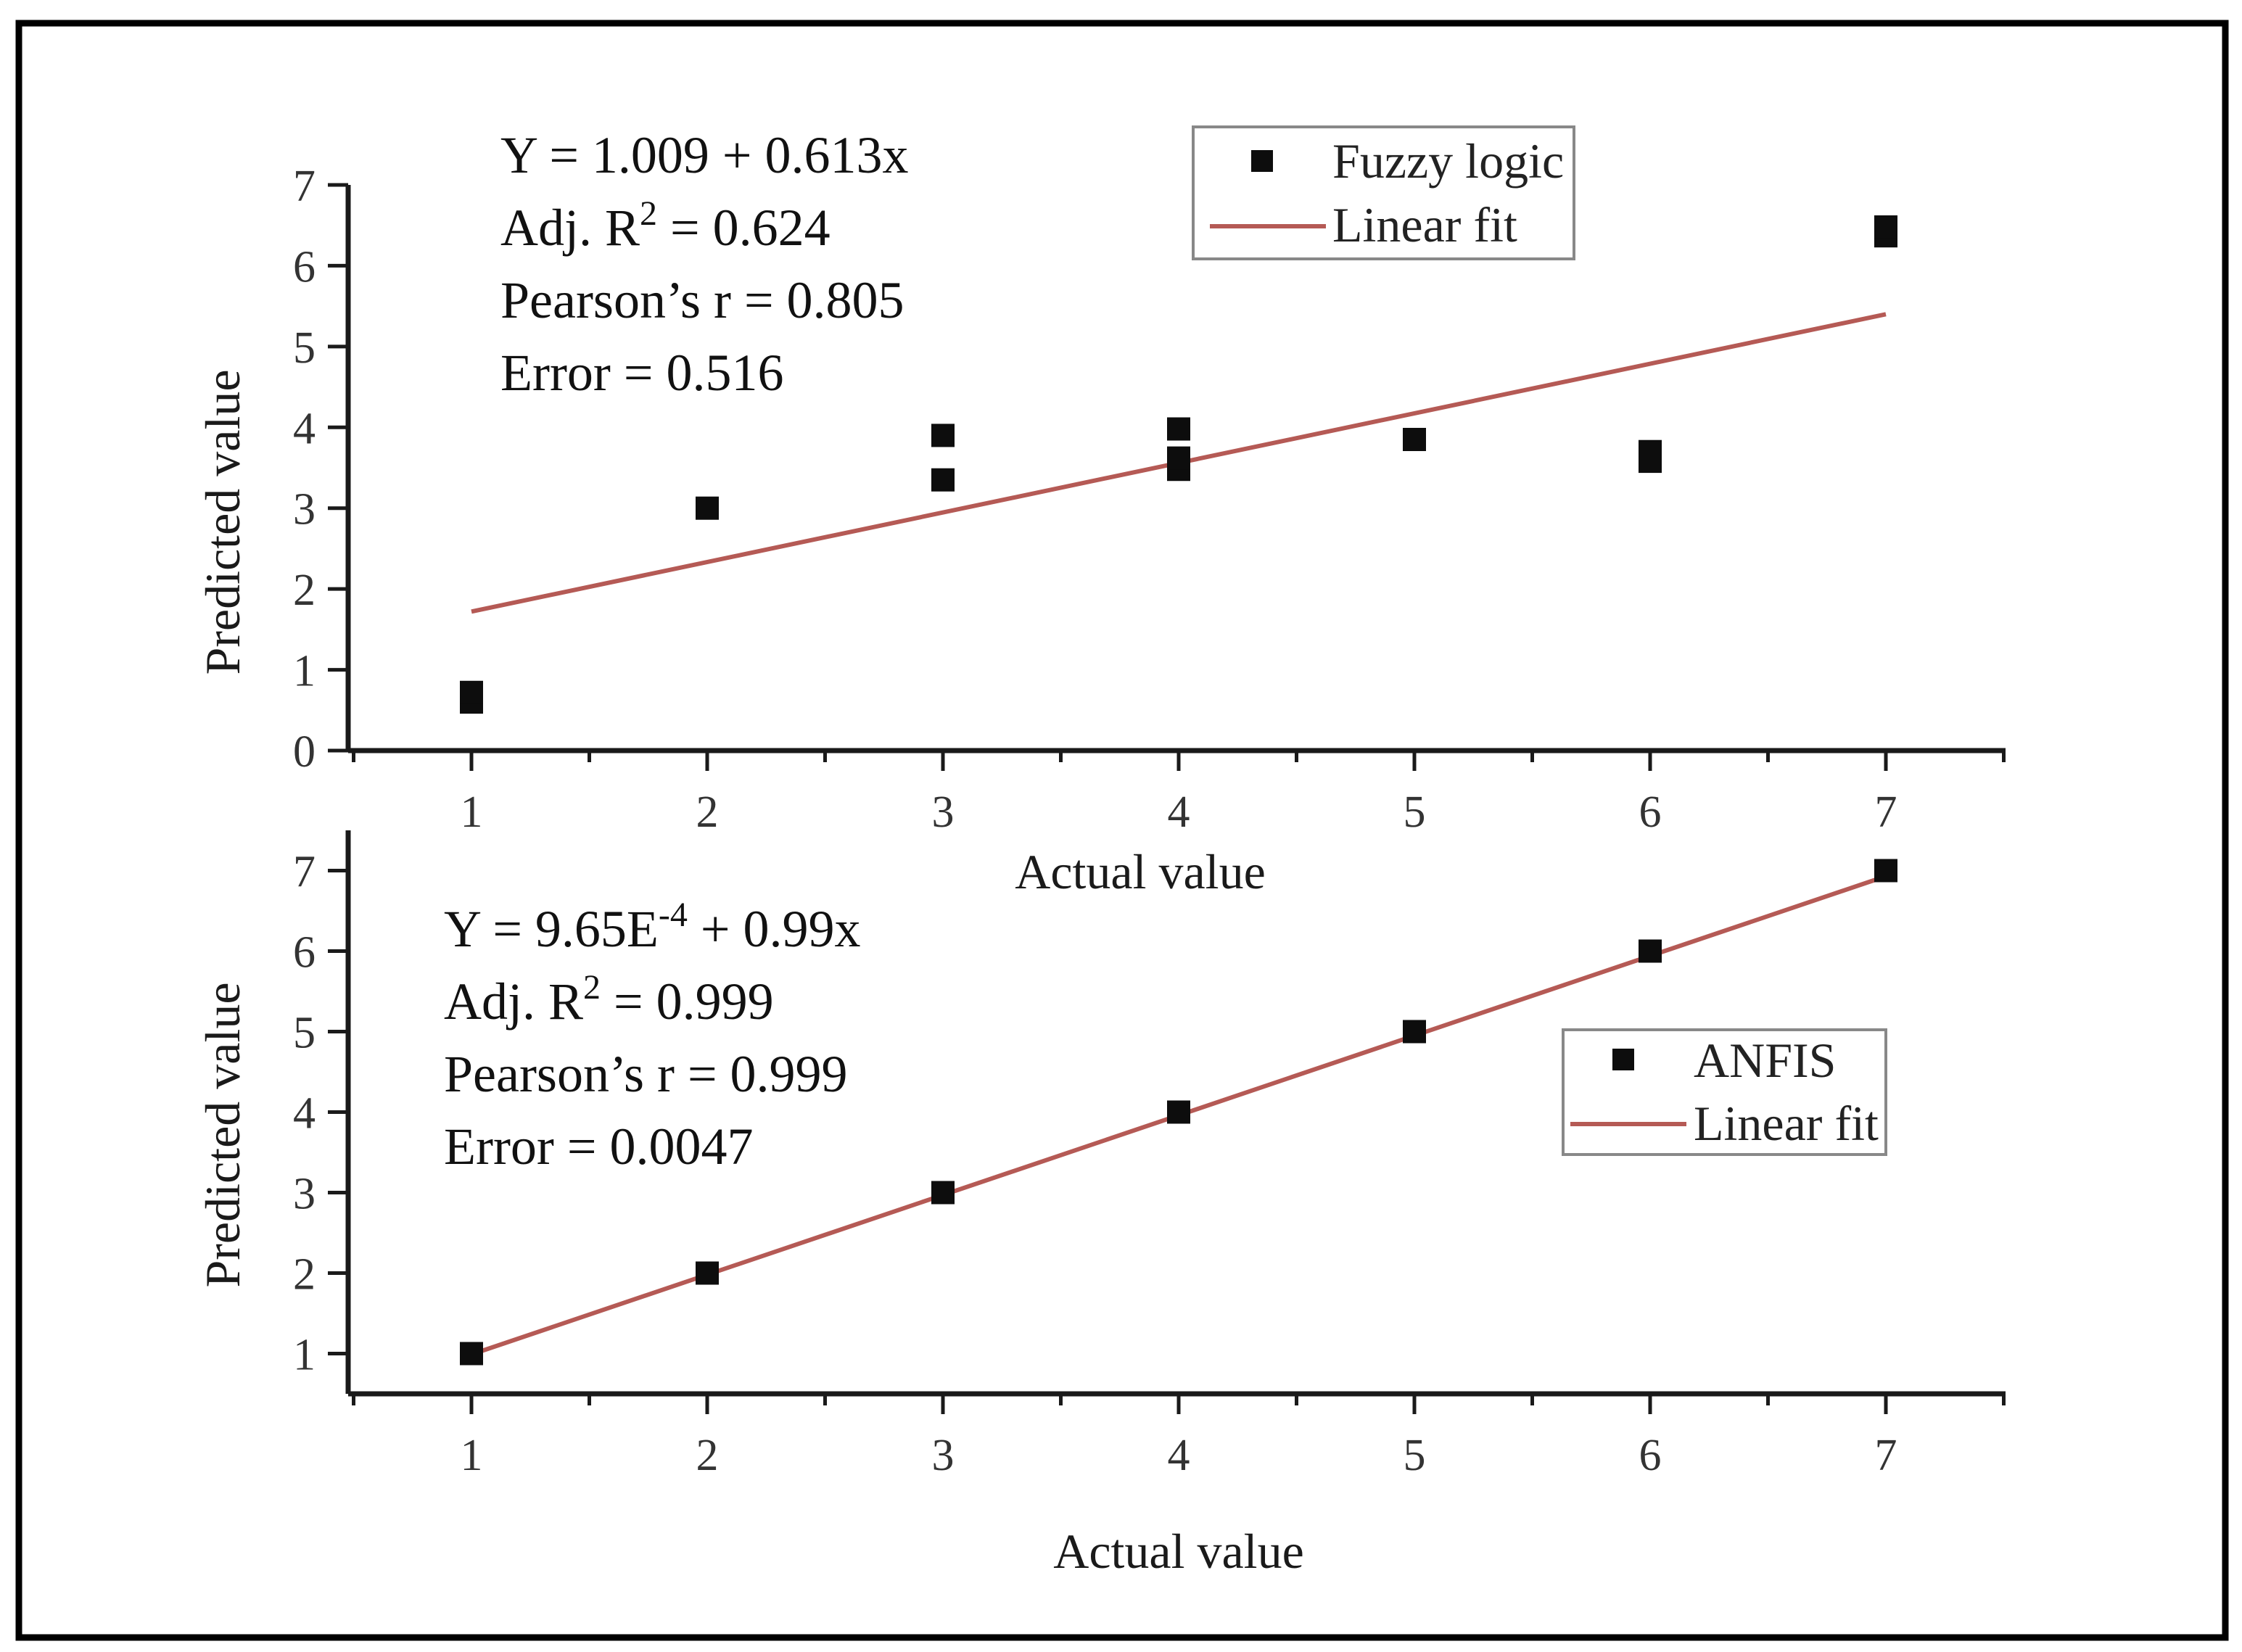 The image size is (2242, 1652). What do you see at coordinates (1650, 813) in the screenshot?
I see `fuzzy-x-tick-label: 6` at bounding box center [1650, 813].